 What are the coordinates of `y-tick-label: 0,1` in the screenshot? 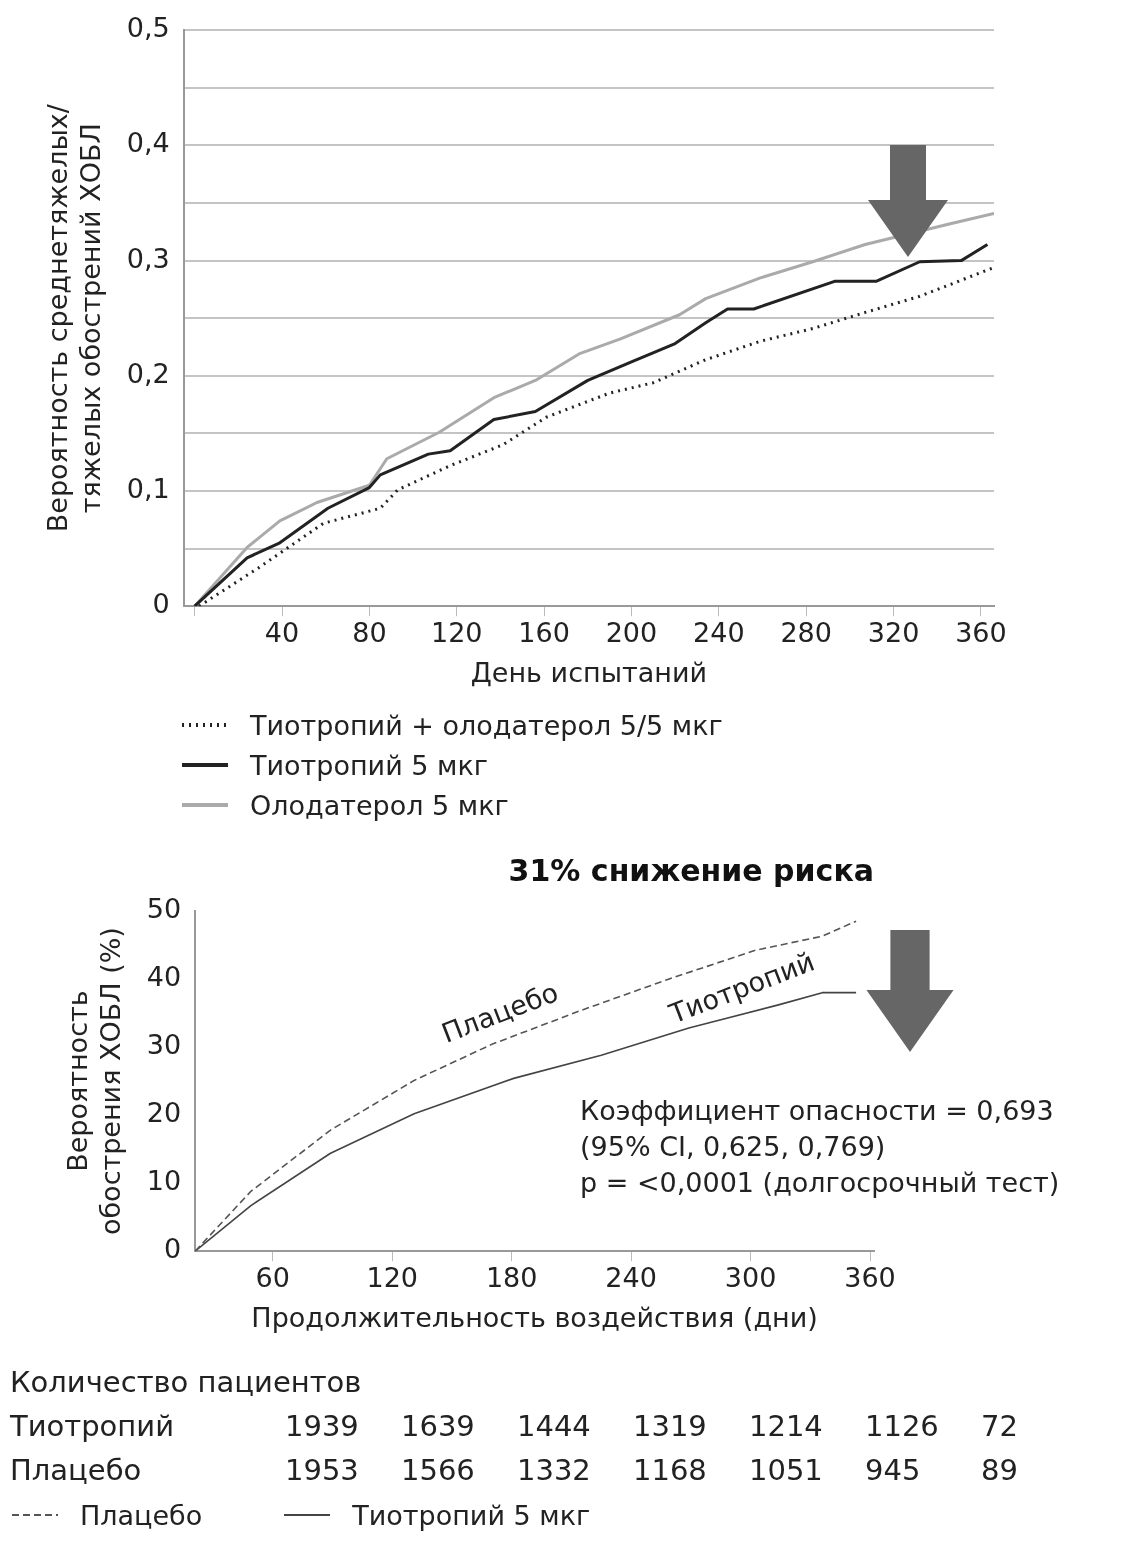 It's located at (148, 489).